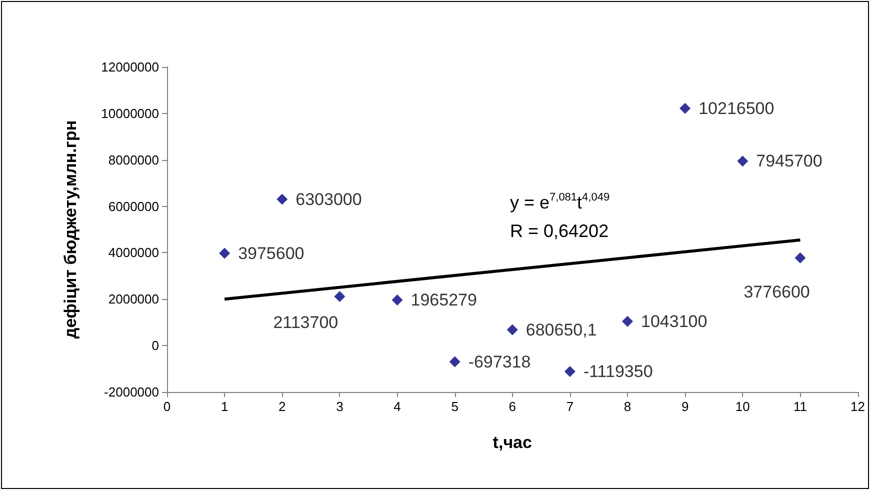 The image size is (870, 490). I want to click on annotation: R = 0,64202, so click(559, 231).